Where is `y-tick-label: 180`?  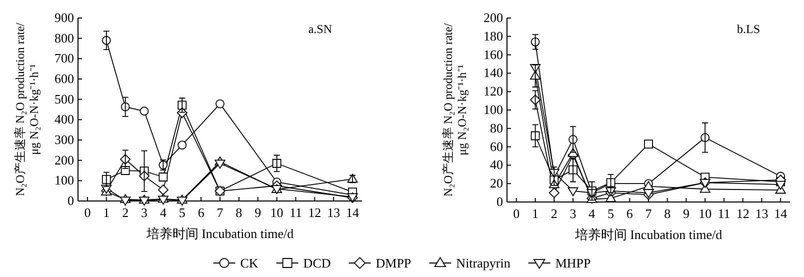
y-tick-label: 180 is located at coordinates (493, 36).